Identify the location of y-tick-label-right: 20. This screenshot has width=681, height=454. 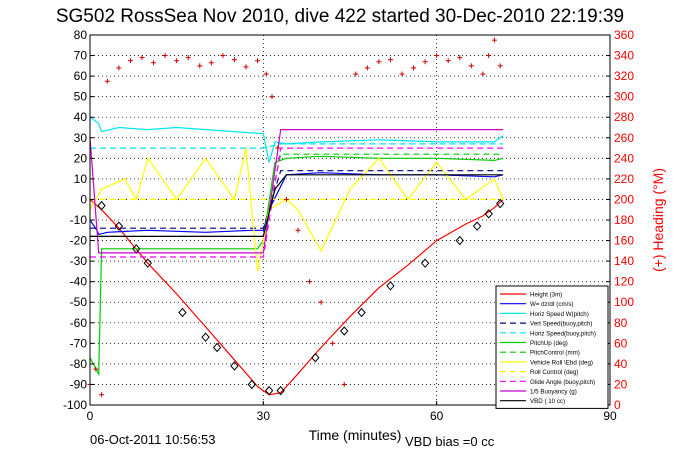
(621, 384).